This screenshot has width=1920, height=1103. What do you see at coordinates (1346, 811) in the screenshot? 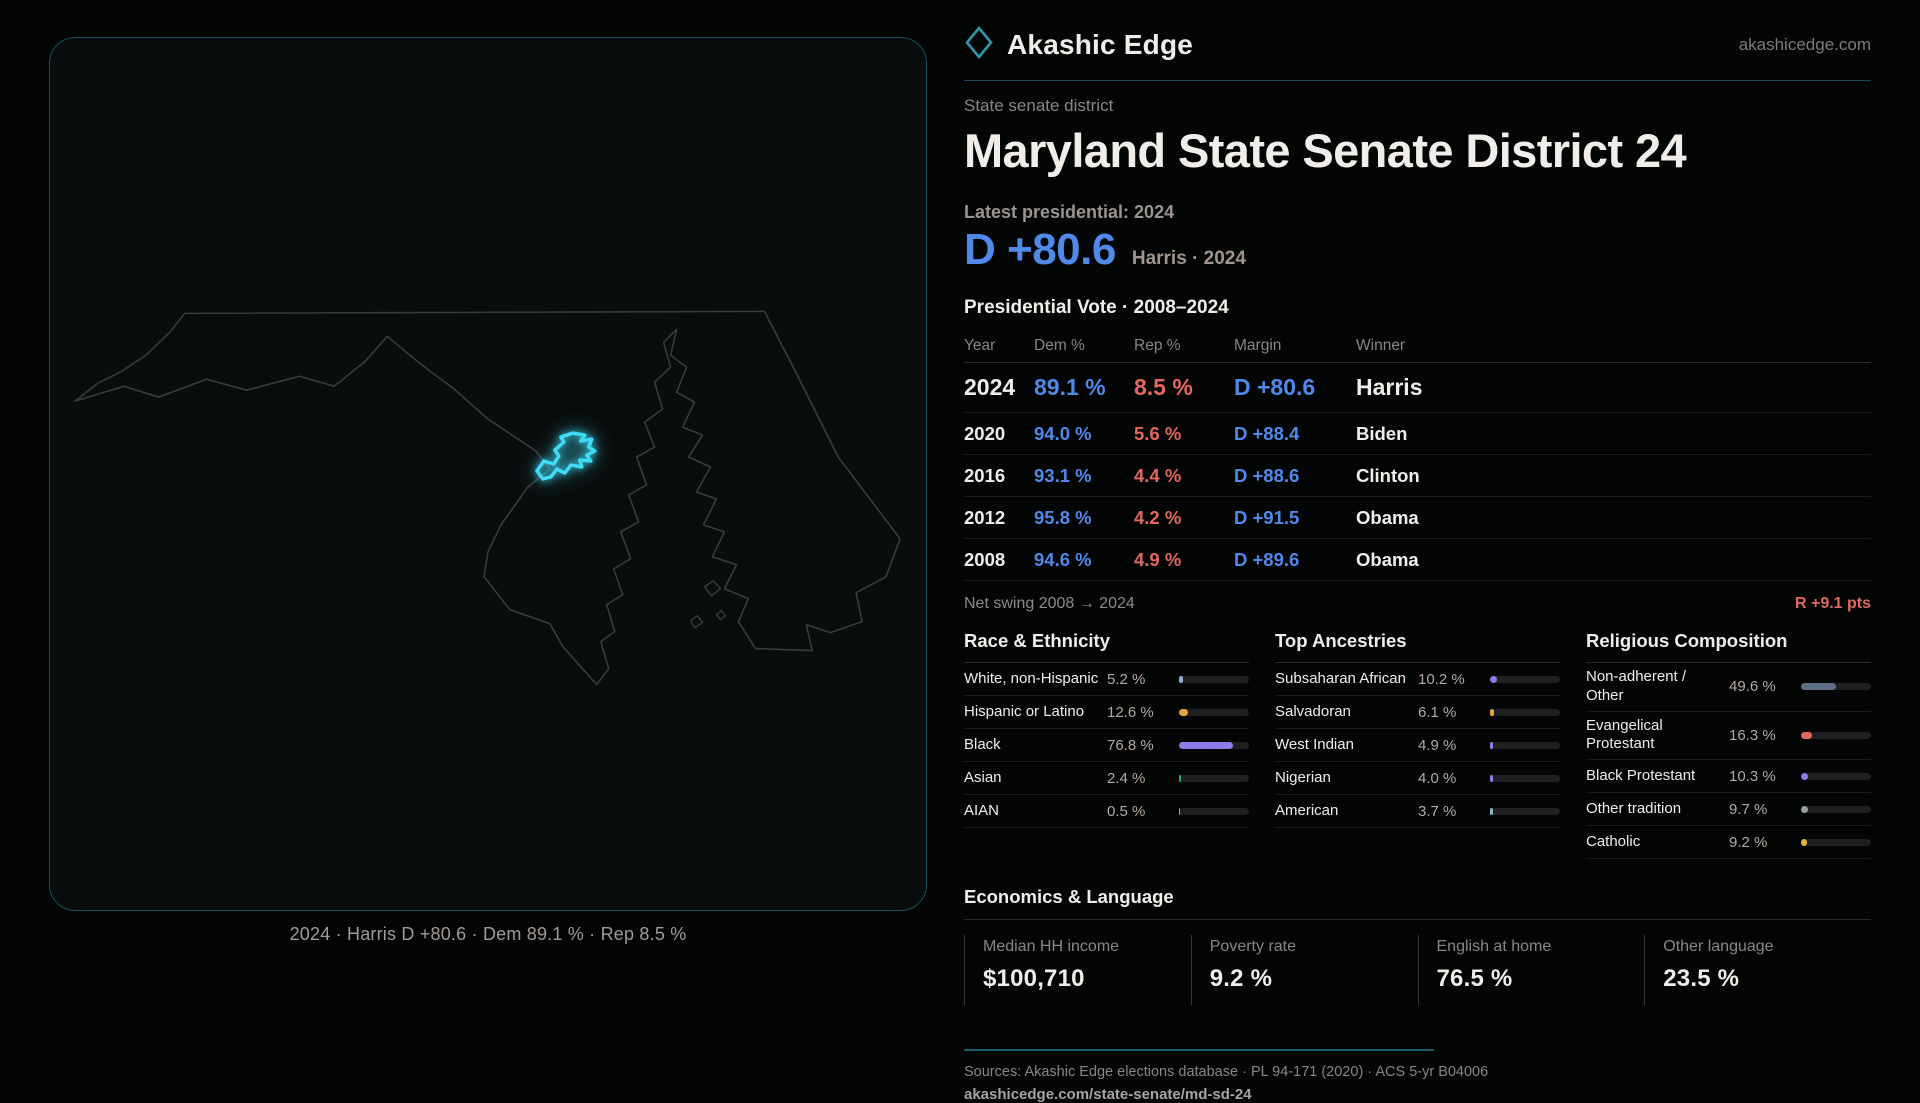
I see `demographic-label: American` at bounding box center [1346, 811].